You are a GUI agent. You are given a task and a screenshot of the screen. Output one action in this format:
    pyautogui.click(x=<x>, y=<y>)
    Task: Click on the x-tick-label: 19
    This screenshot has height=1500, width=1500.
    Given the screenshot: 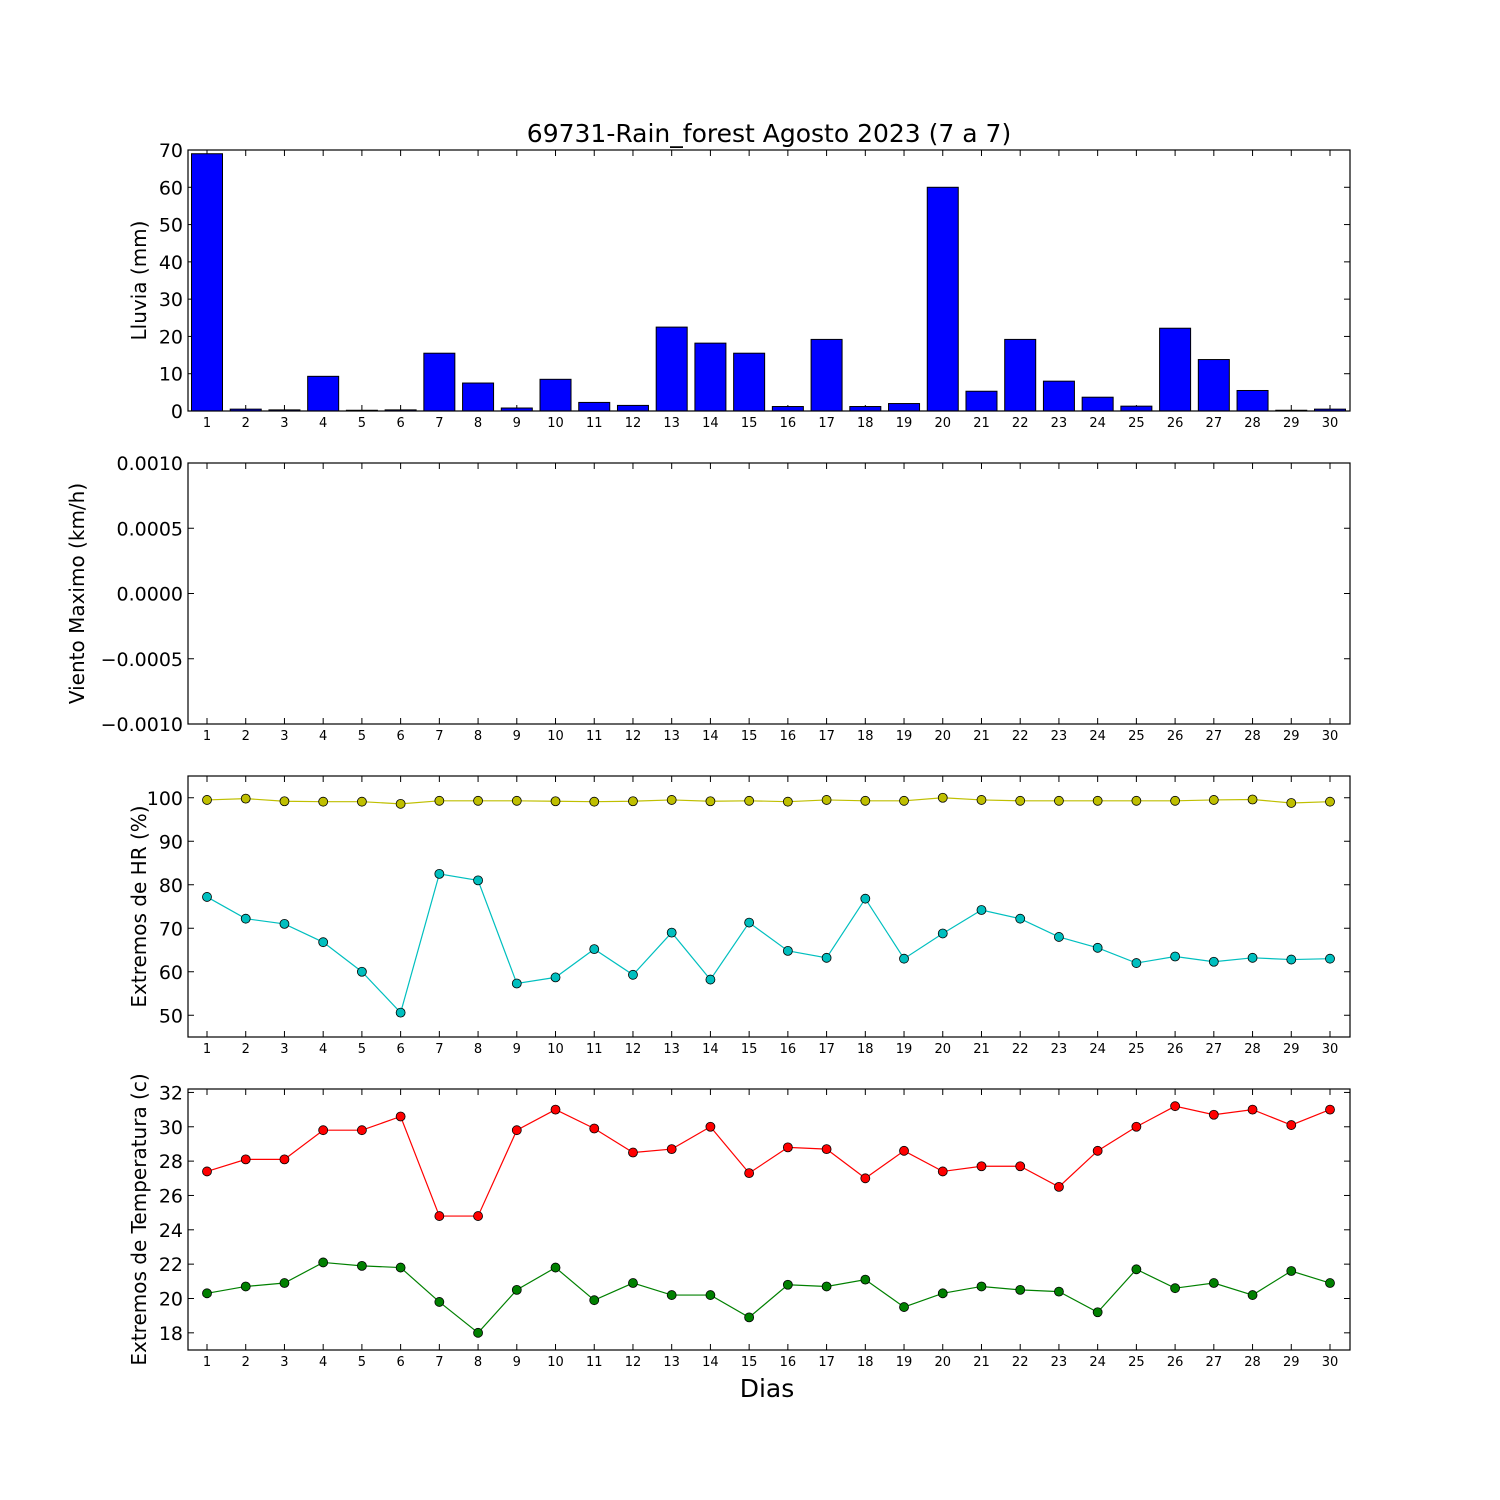 What is the action you would take?
    pyautogui.click(x=904, y=423)
    